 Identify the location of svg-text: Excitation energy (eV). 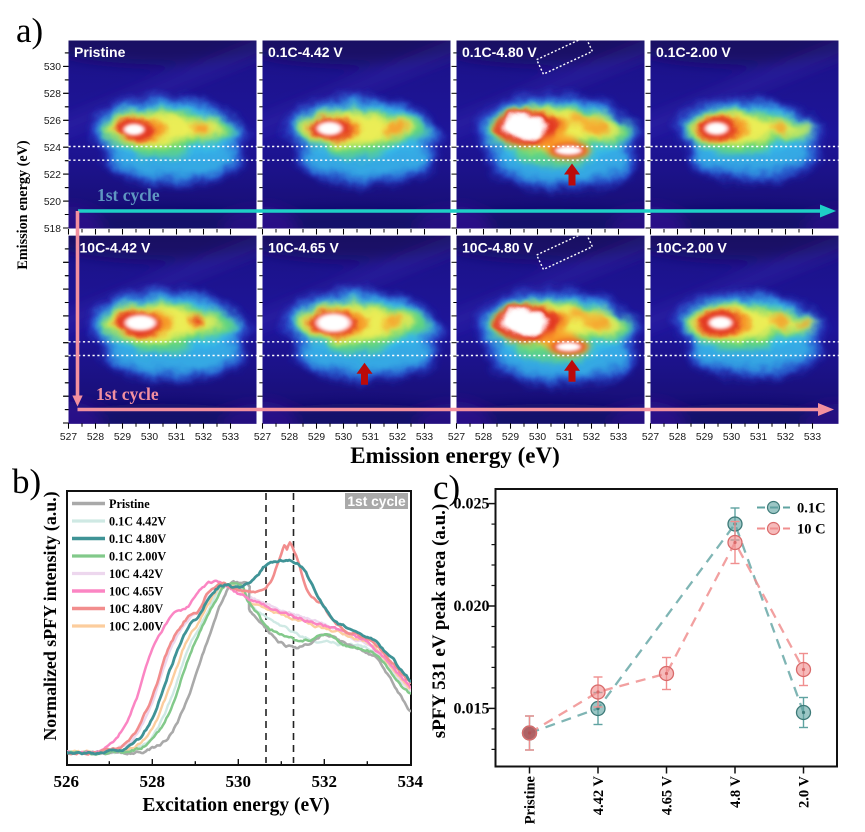
(235, 805).